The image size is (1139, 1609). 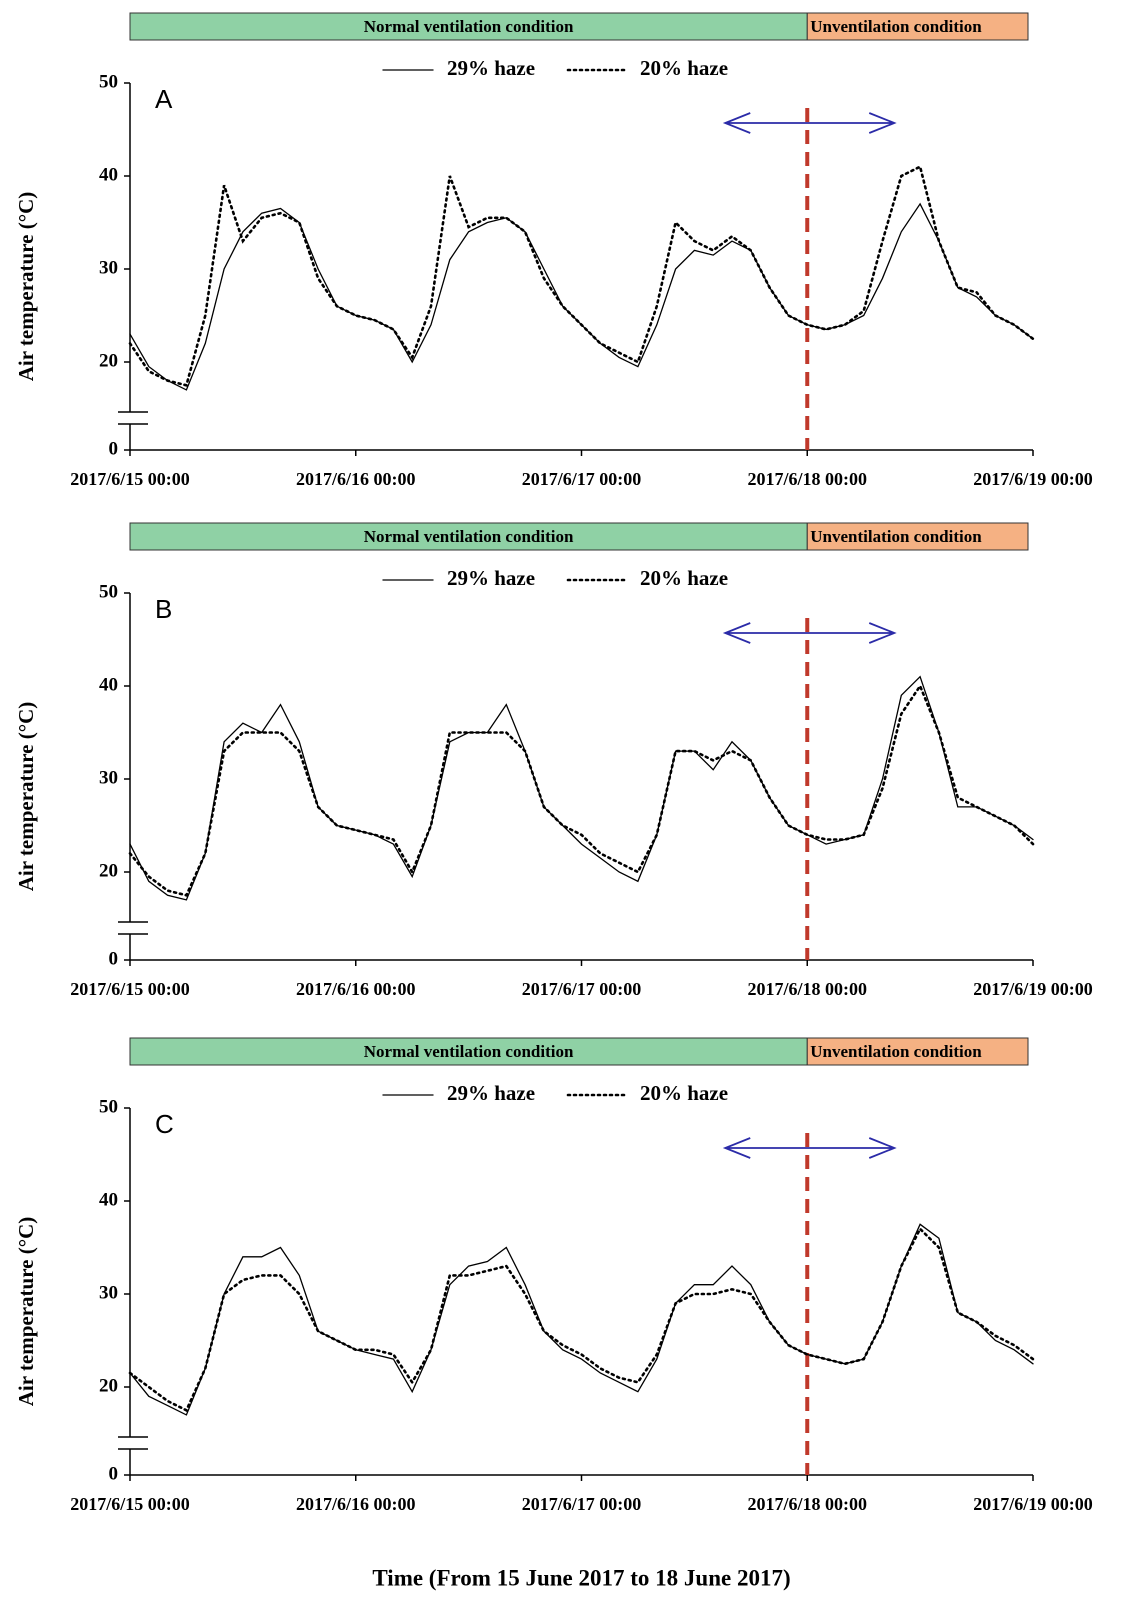 I want to click on panel-label: C, so click(x=164, y=1124).